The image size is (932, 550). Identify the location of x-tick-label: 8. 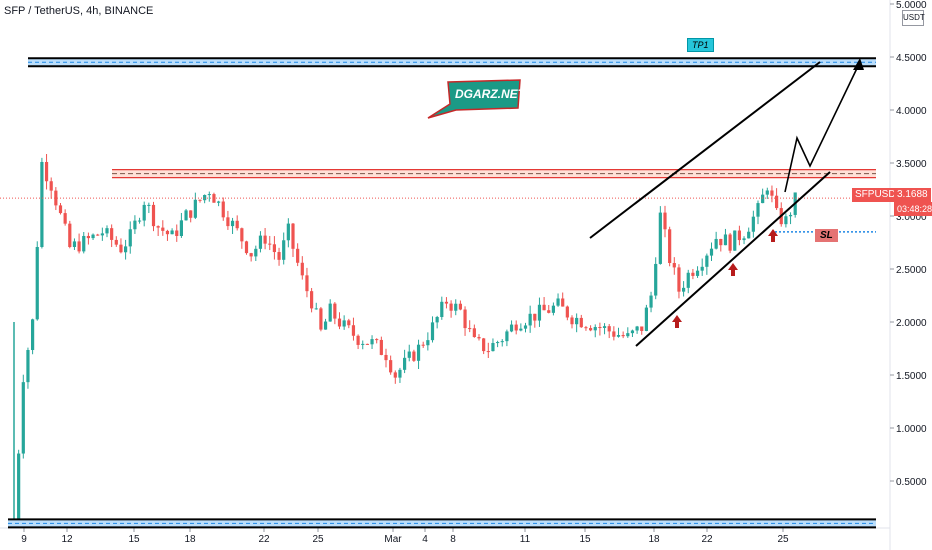
(453, 539).